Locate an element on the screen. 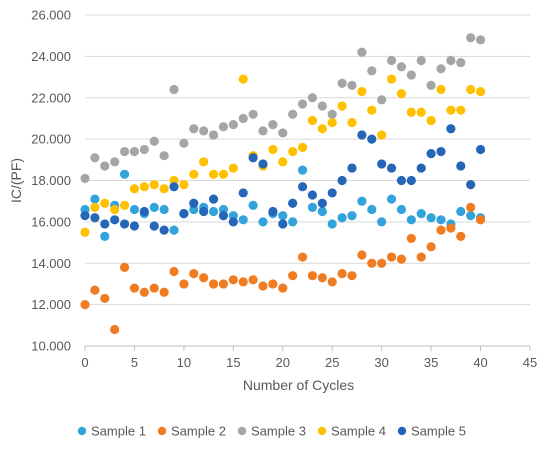 The image size is (550, 449). legend-label: Sample 3 is located at coordinates (278, 431).